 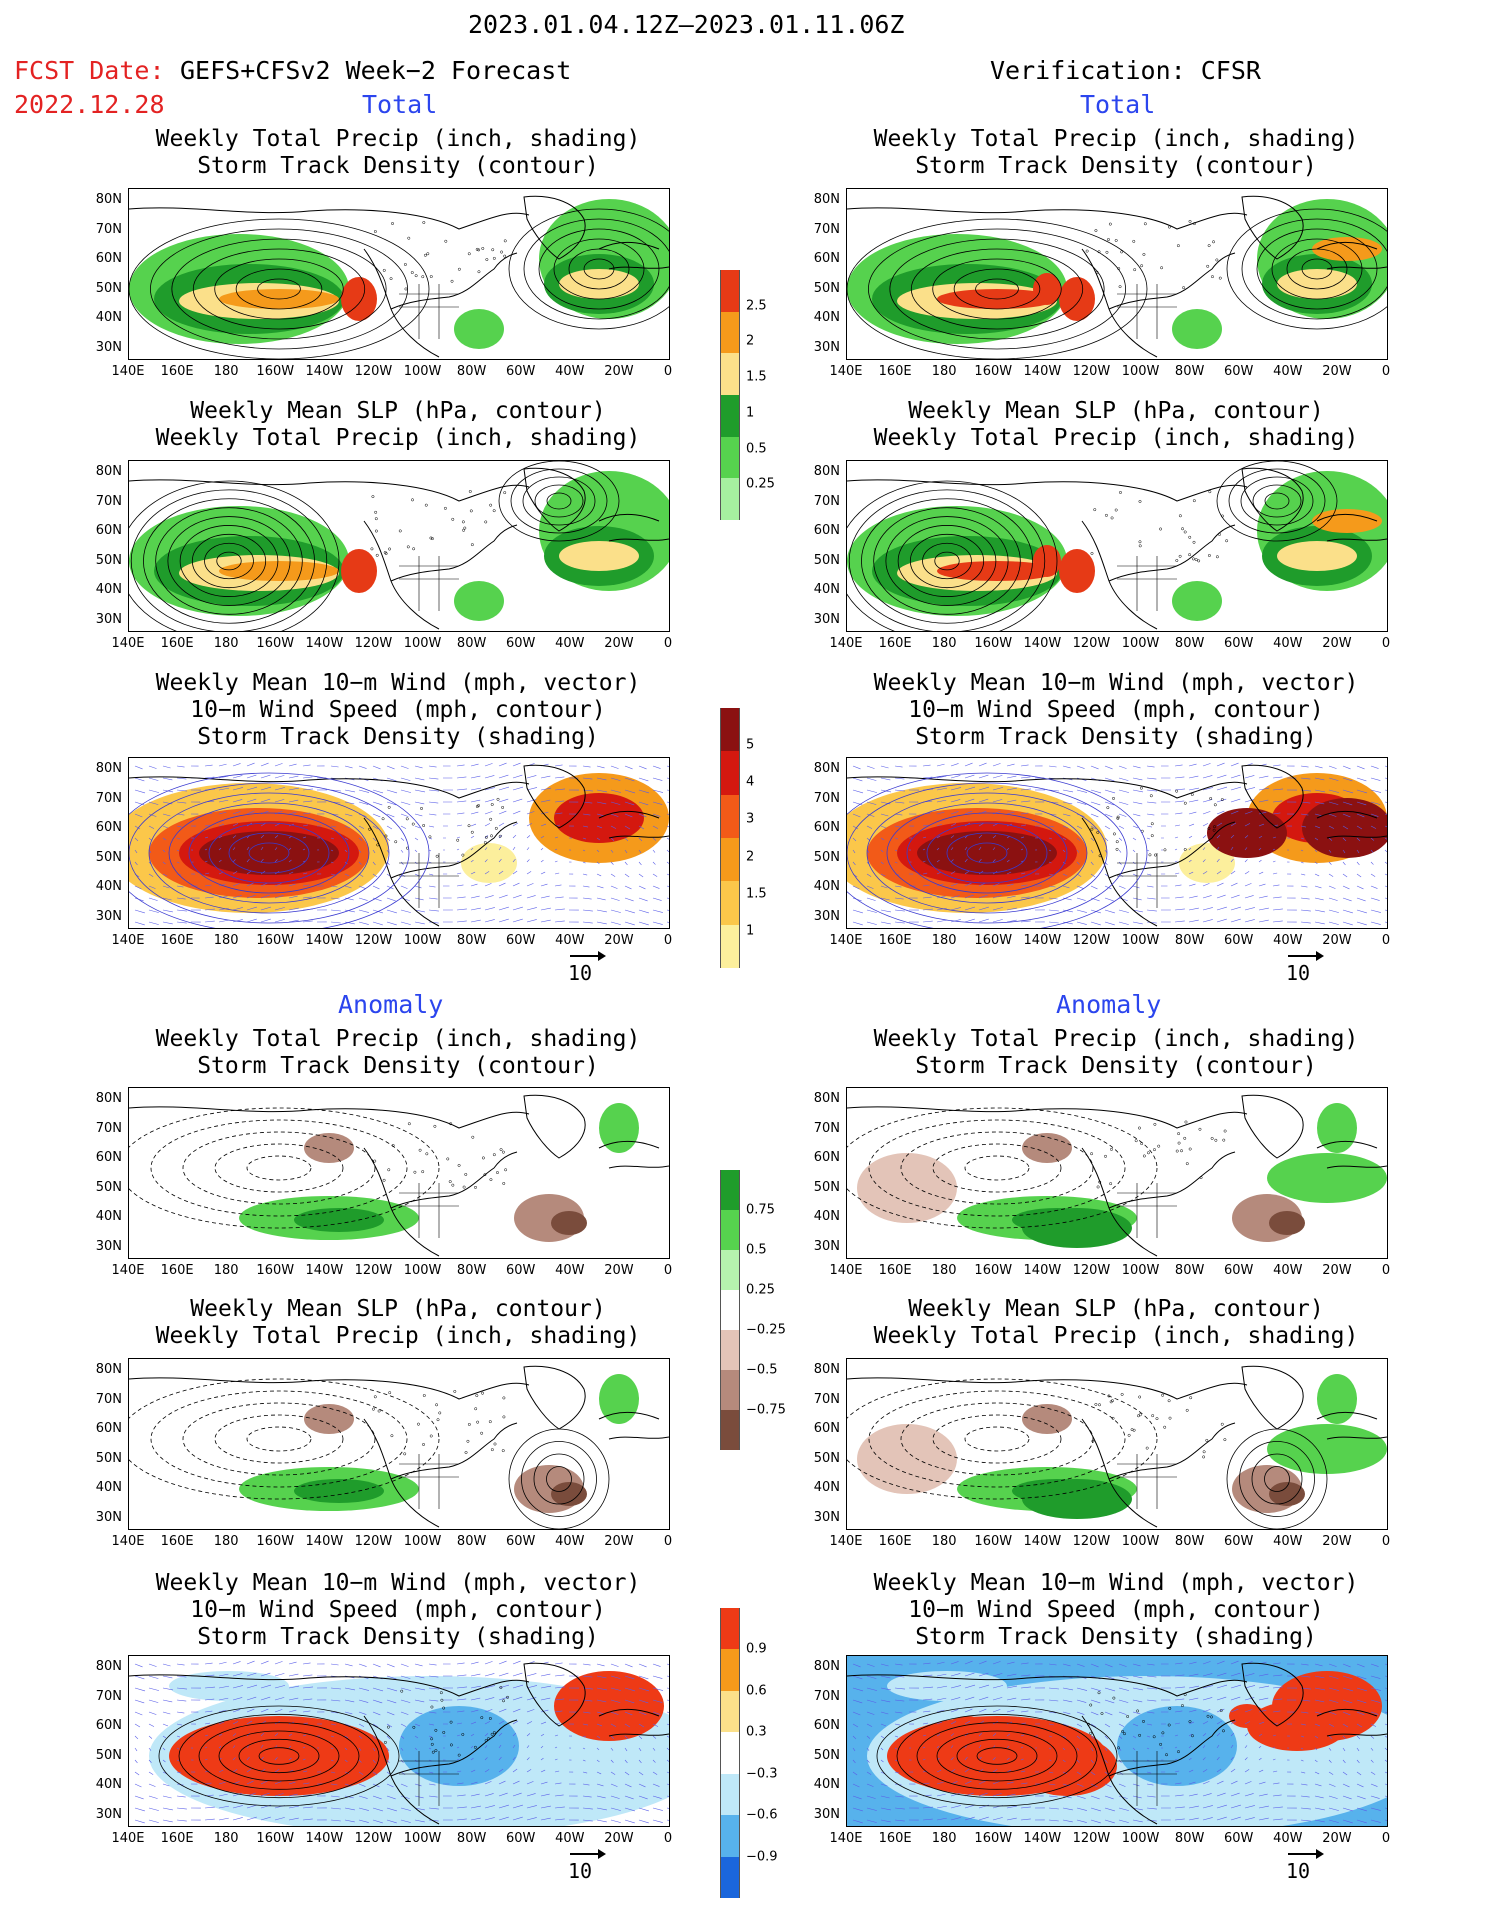 What do you see at coordinates (1117, 1741) in the screenshot?
I see `map-panel-windA-verification` at bounding box center [1117, 1741].